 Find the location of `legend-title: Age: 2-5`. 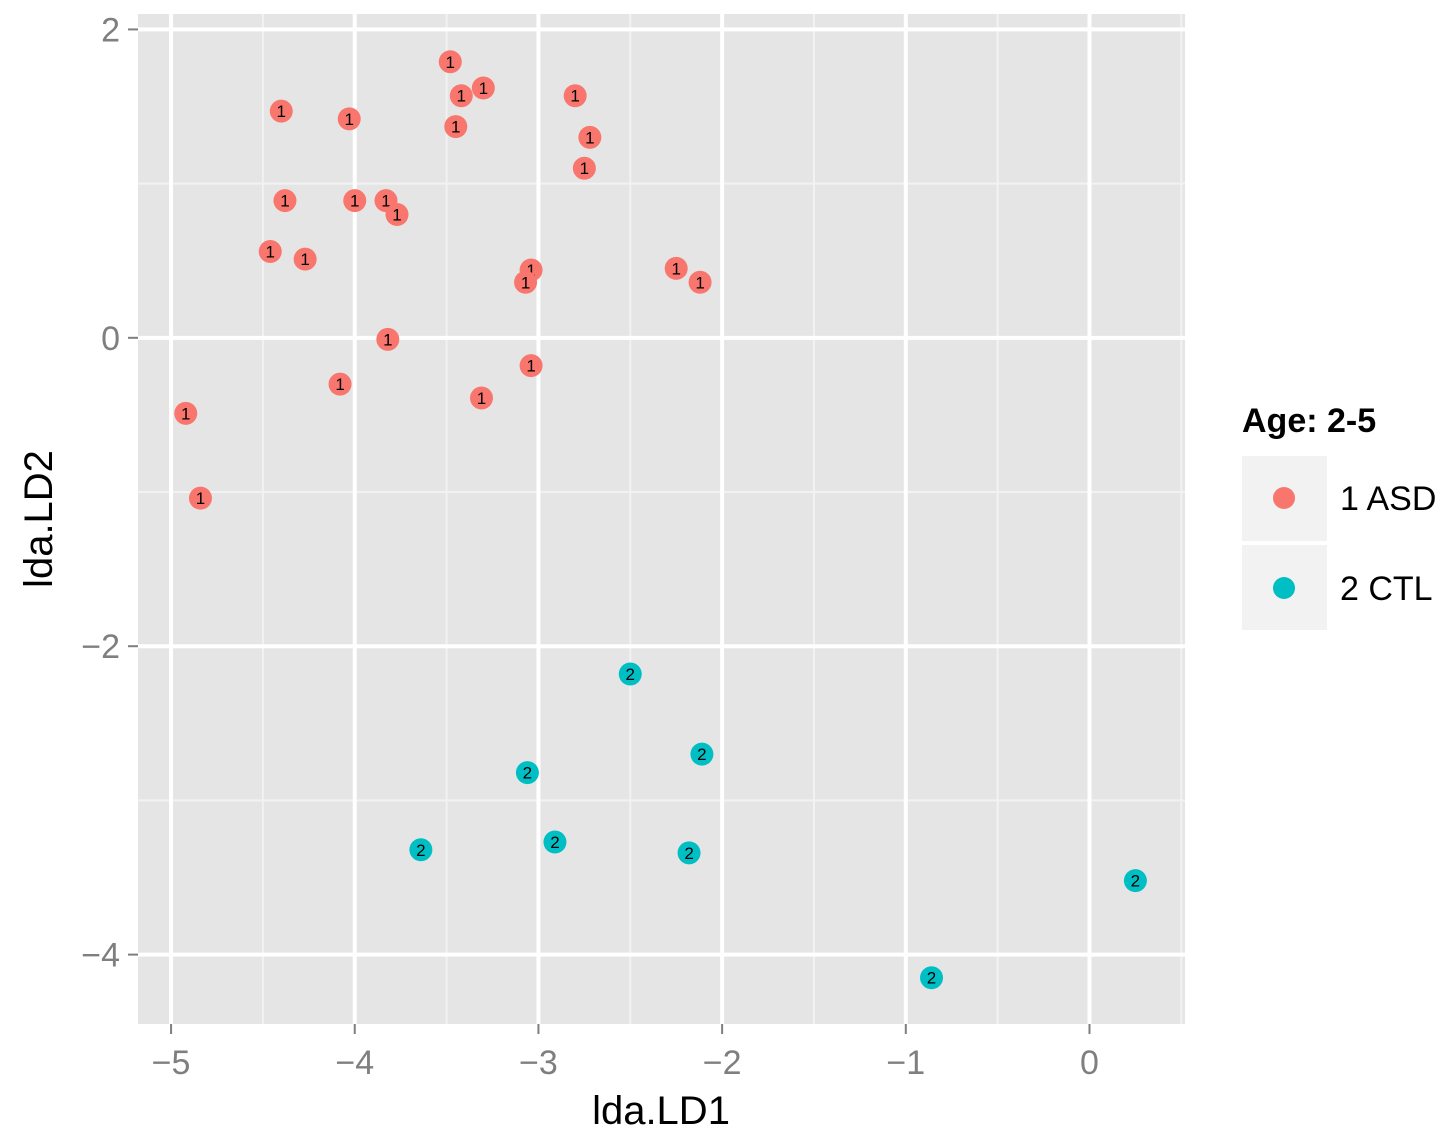

legend-title: Age: 2-5 is located at coordinates (1309, 421).